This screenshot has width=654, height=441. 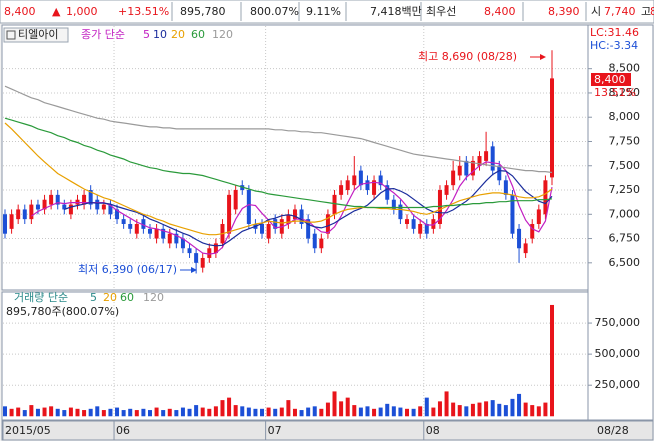 What do you see at coordinates (160, 34) in the screenshot?
I see `legend-item: 10` at bounding box center [160, 34].